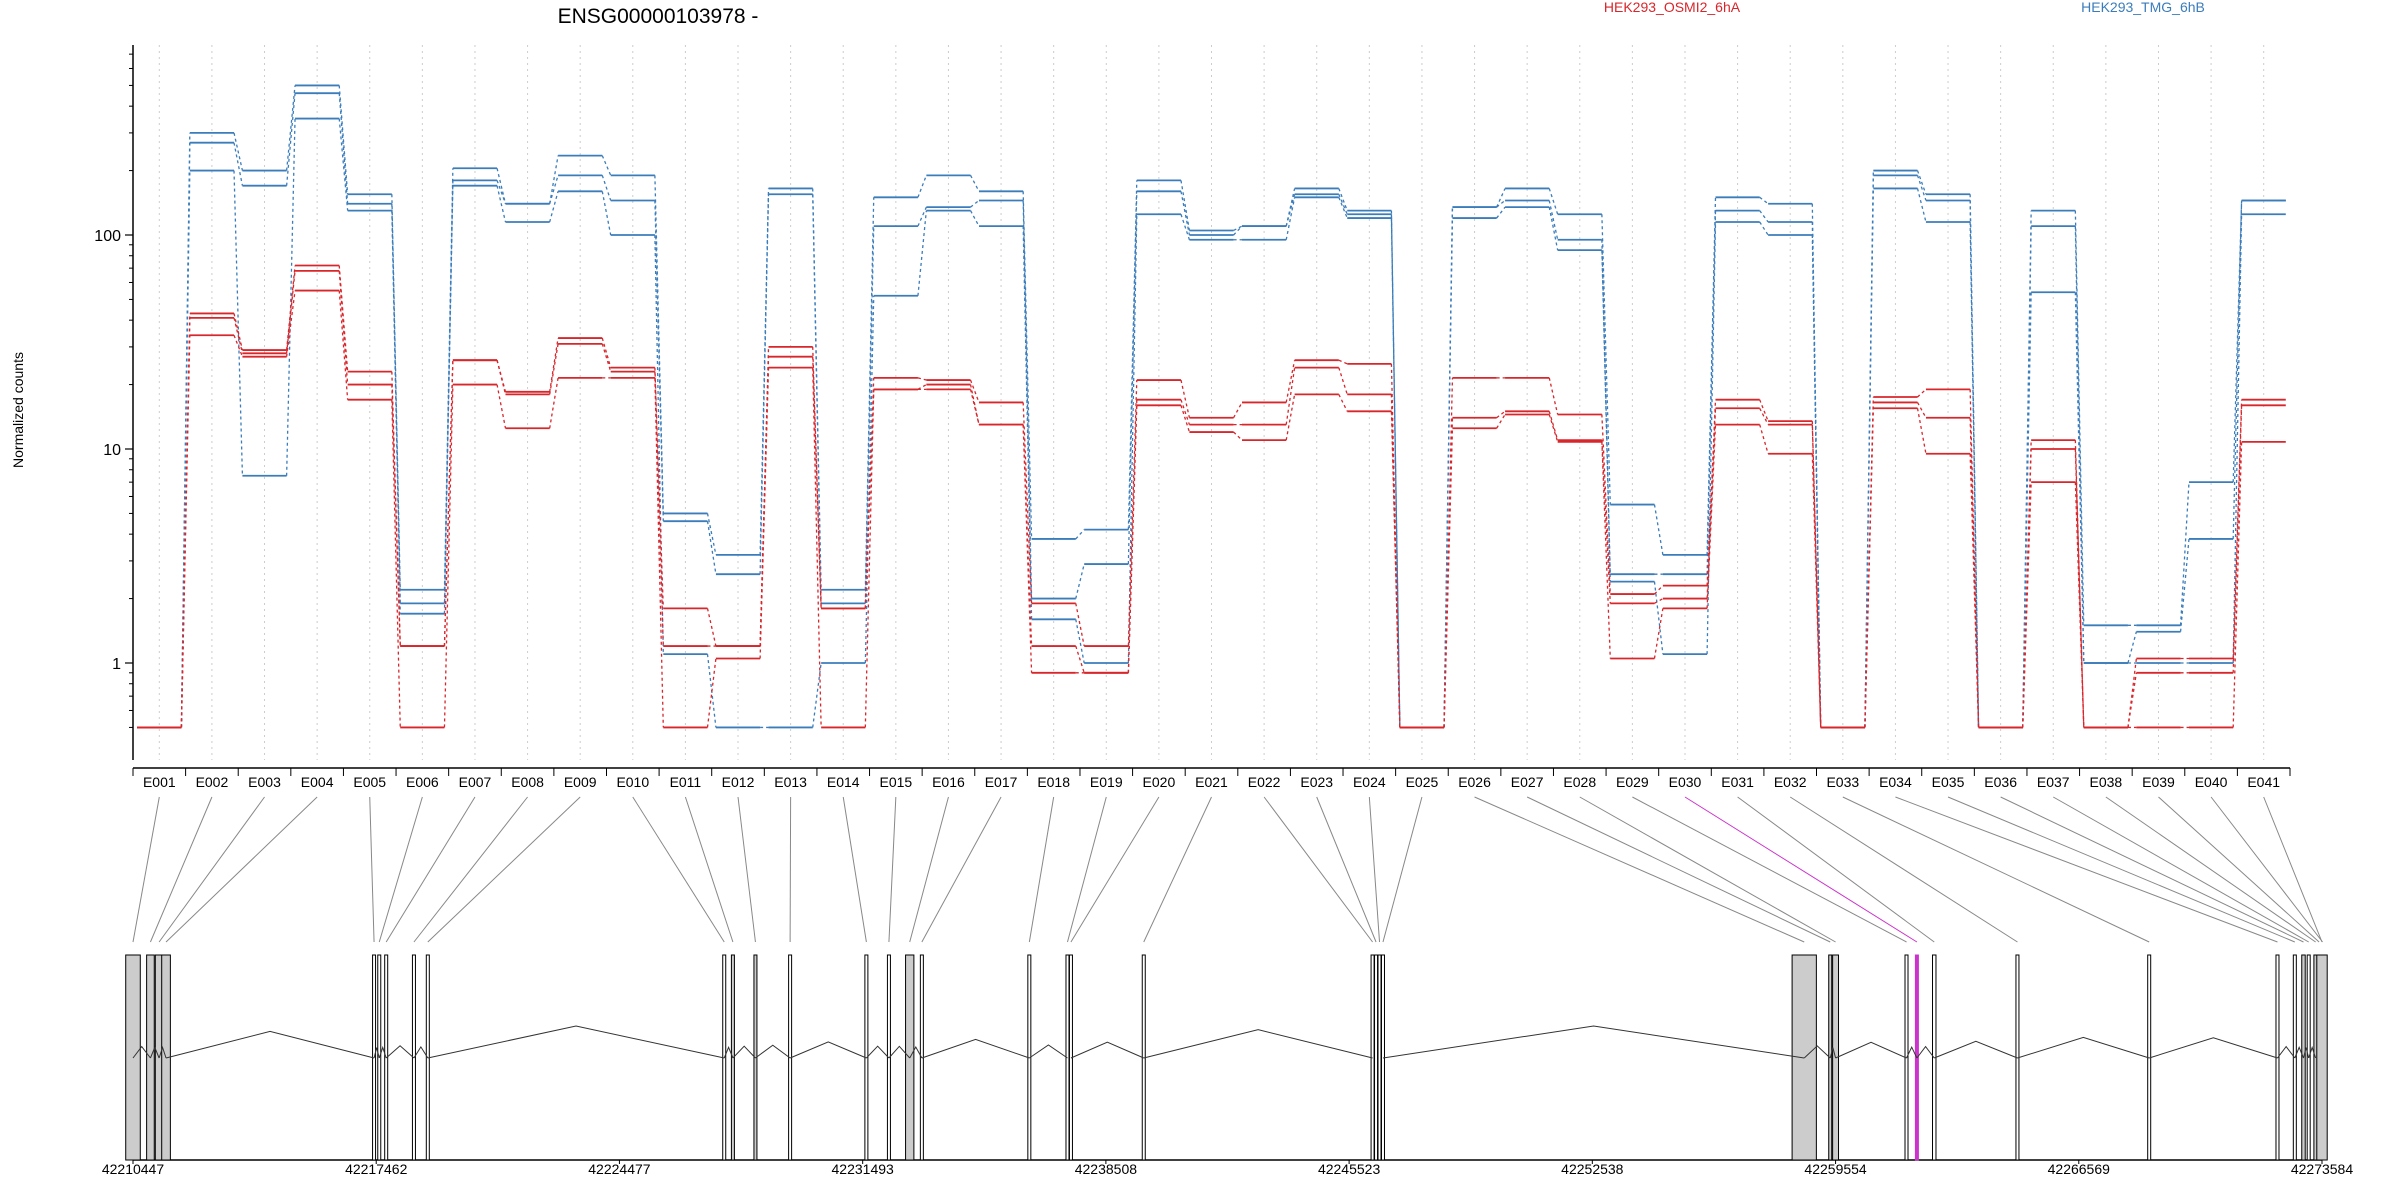  I want to click on y-axis-label: Normalized counts, so click(18, 410).